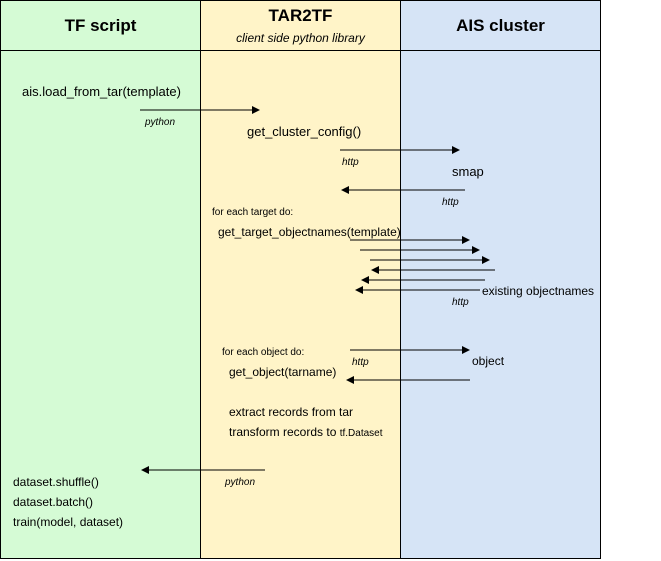  Describe the element at coordinates (450, 202) in the screenshot. I see `http-label-2: http` at that location.